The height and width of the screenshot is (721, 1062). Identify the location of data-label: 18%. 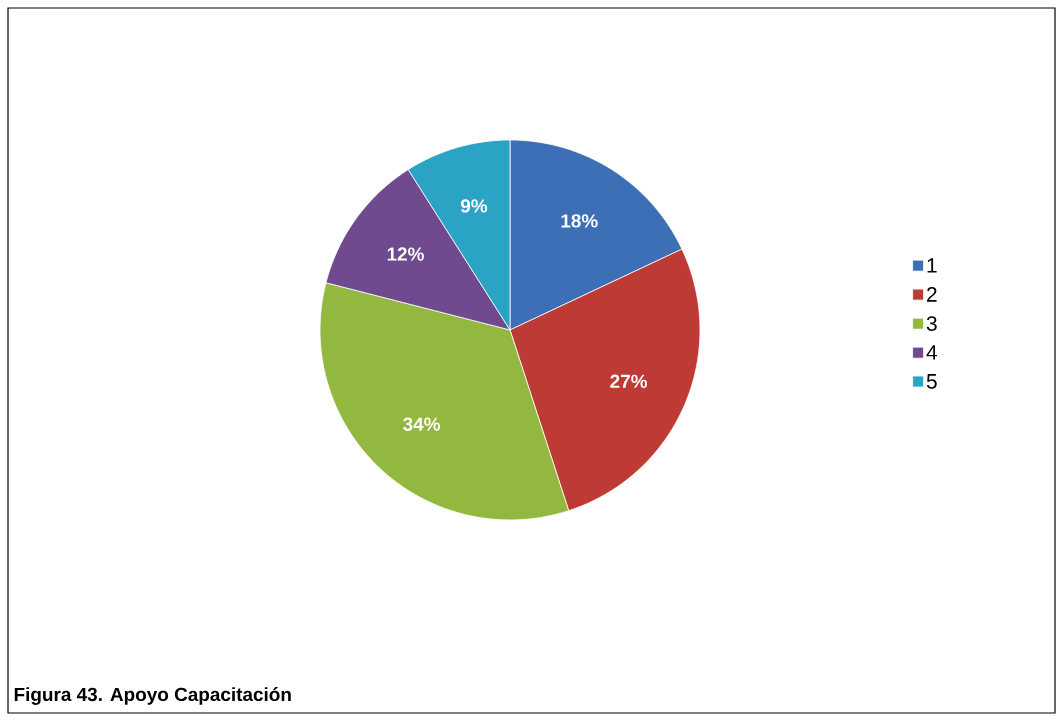
(579, 221).